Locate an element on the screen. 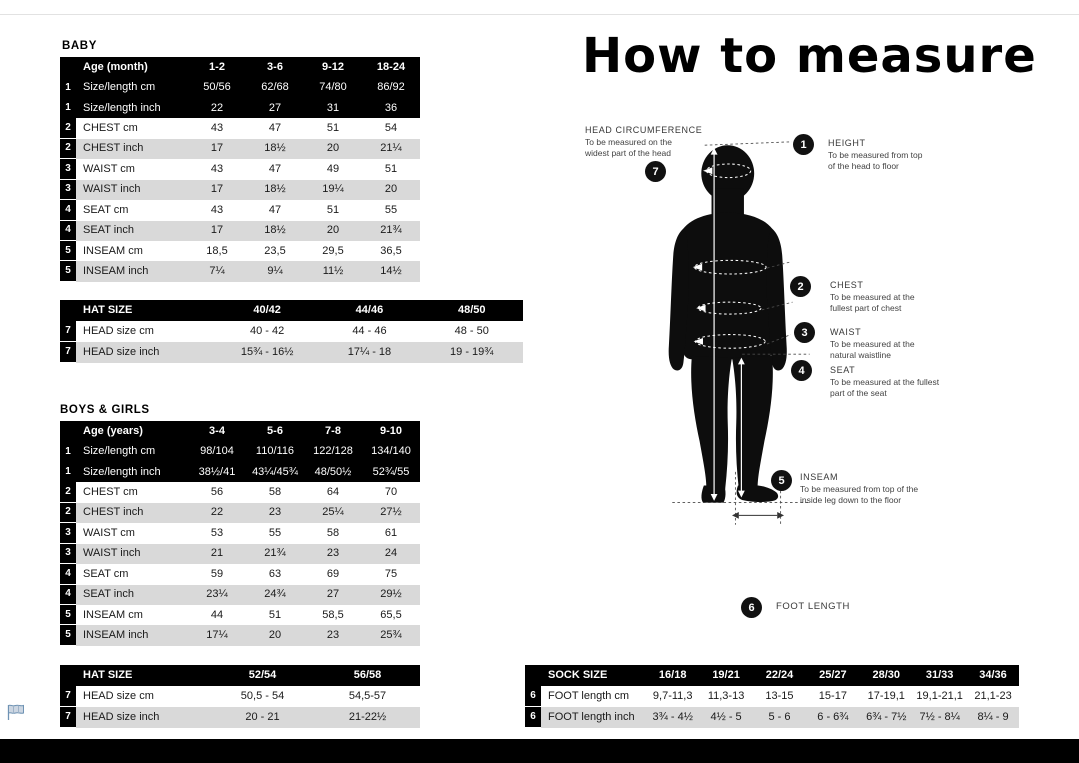  foot-length-arrow is located at coordinates (758, 515).